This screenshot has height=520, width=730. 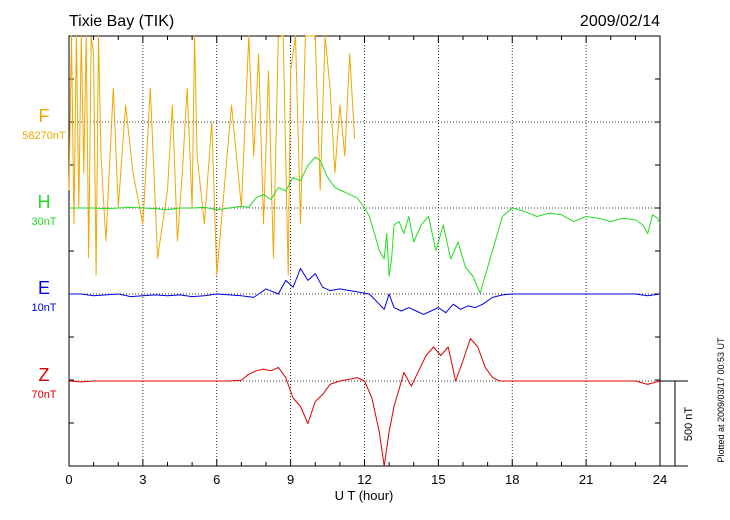 What do you see at coordinates (43, 222) in the screenshot?
I see `series-baseline-h: 30nT` at bounding box center [43, 222].